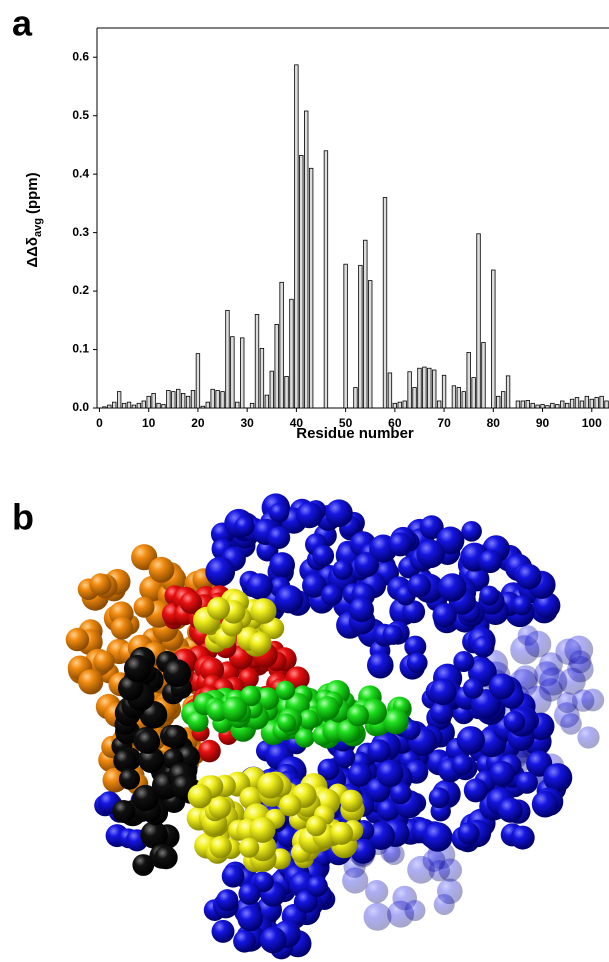  What do you see at coordinates (198, 423) in the screenshot?
I see `x-tick-label: 20` at bounding box center [198, 423].